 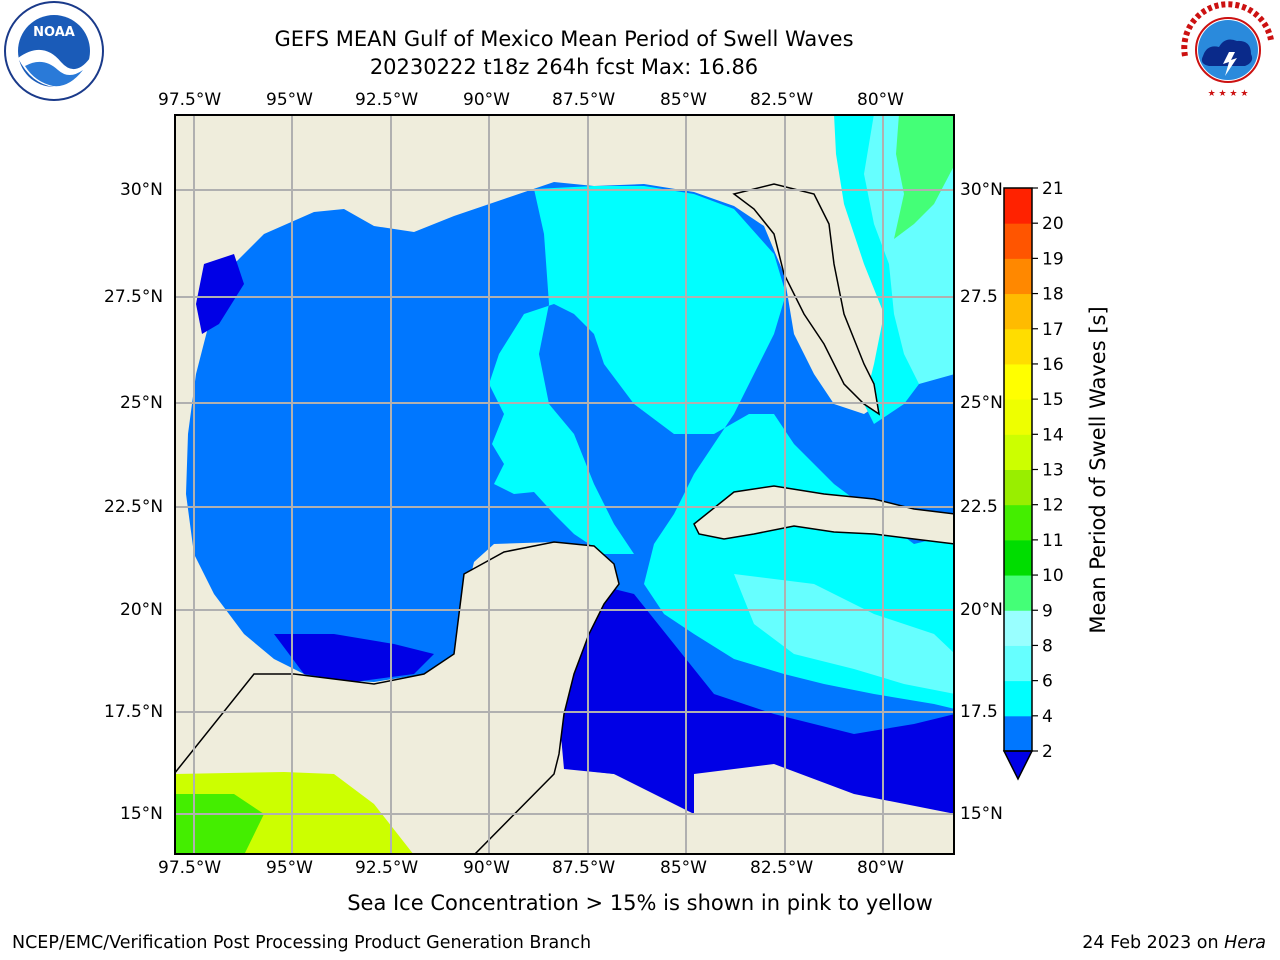 I want to click on colorbar-tick-label: 20, so click(x=1053, y=224).